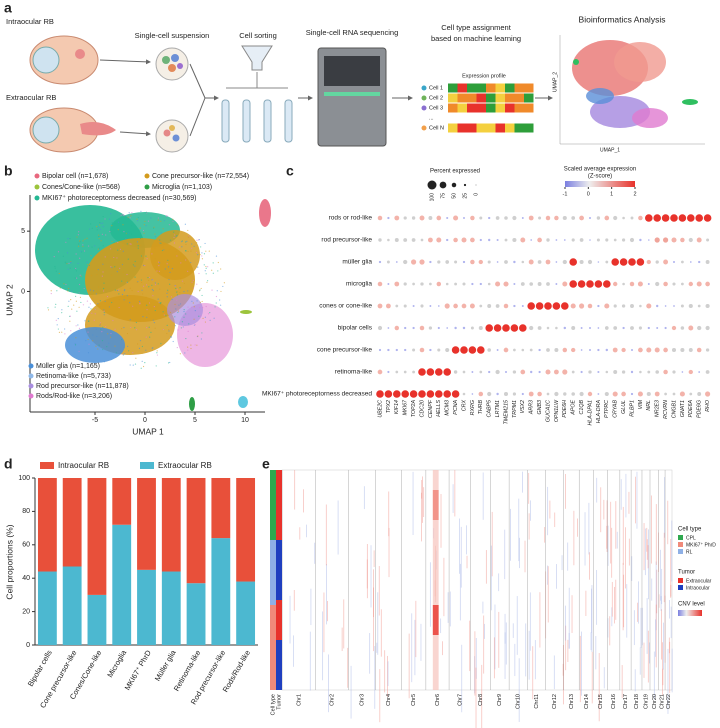 Image resolution: width=720 pixels, height=728 pixels. Describe the element at coordinates (9, 300) in the screenshot. I see `axis-label: UMAP 2` at that location.